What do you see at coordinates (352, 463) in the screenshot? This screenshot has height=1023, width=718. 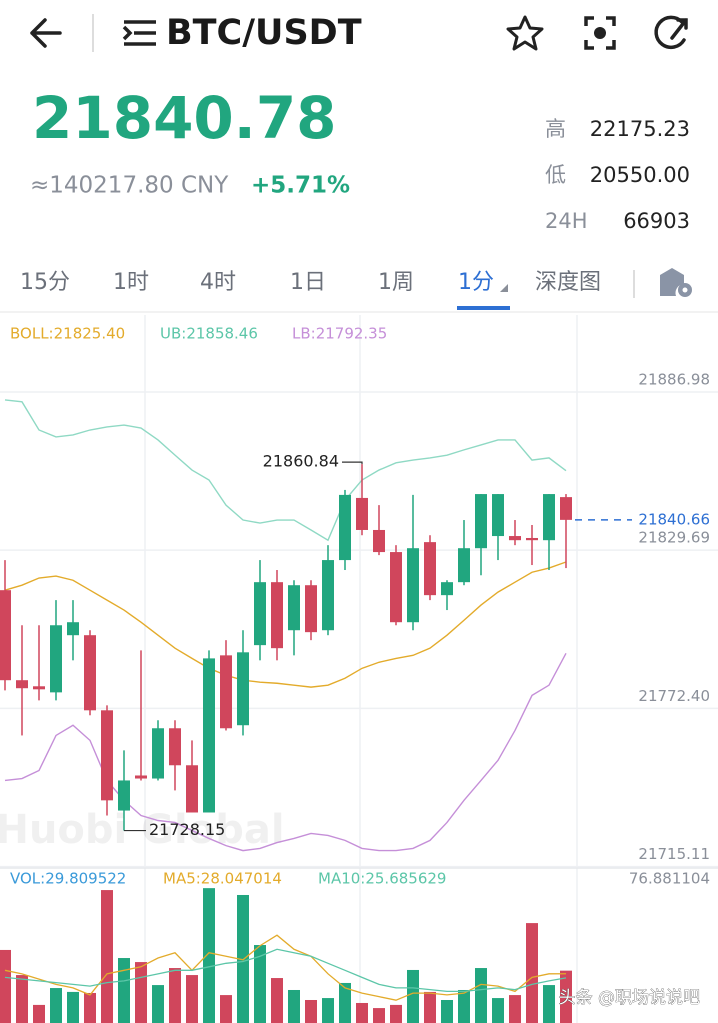 I see `max-pointer` at bounding box center [352, 463].